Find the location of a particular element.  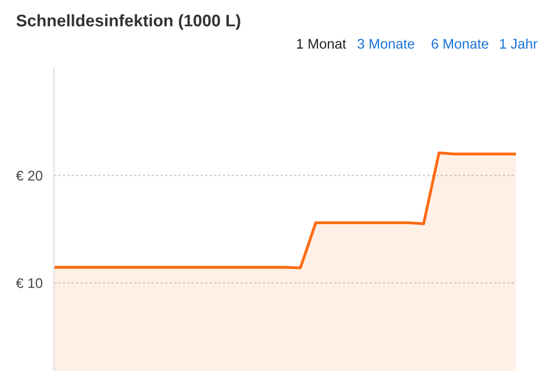

y-tick-label: € 10 is located at coordinates (29, 283).